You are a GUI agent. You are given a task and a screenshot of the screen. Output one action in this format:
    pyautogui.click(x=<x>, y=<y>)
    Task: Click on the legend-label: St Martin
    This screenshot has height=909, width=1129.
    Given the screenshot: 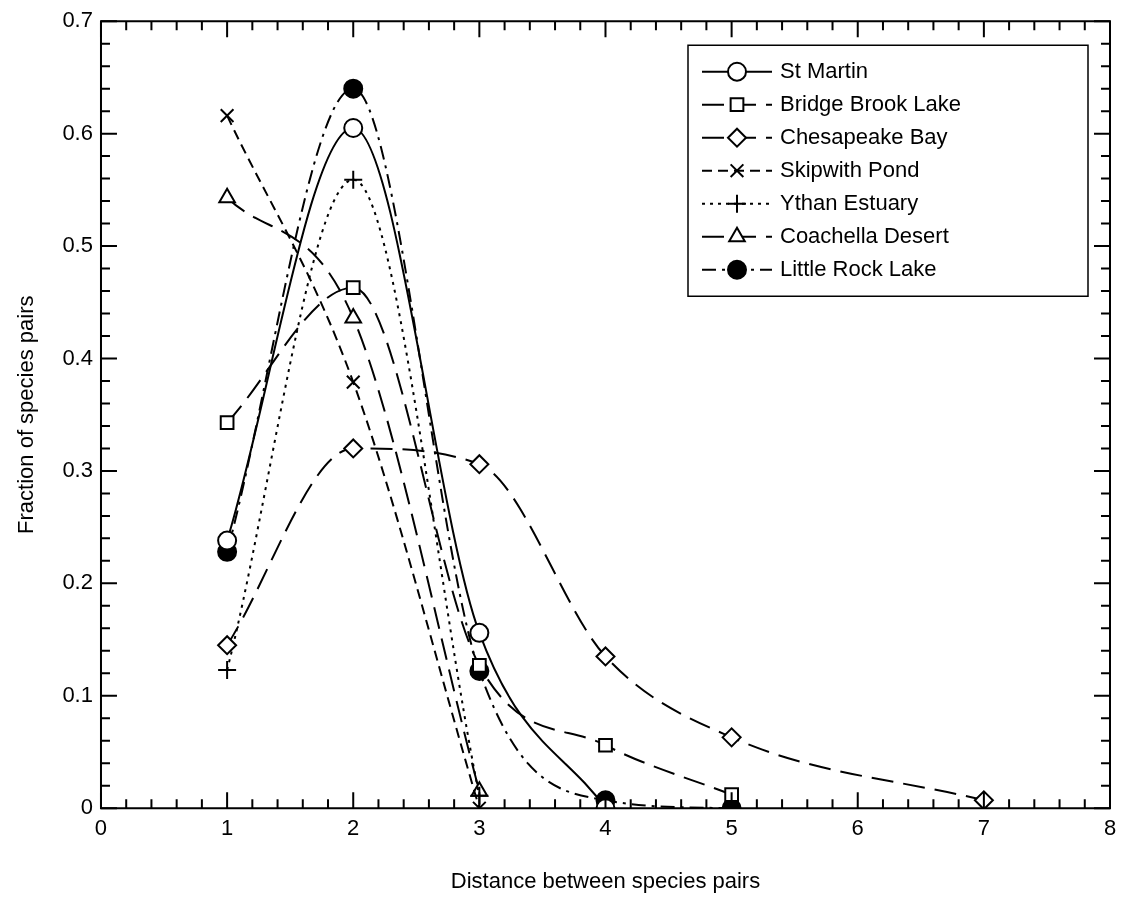 What is the action you would take?
    pyautogui.click(x=824, y=70)
    